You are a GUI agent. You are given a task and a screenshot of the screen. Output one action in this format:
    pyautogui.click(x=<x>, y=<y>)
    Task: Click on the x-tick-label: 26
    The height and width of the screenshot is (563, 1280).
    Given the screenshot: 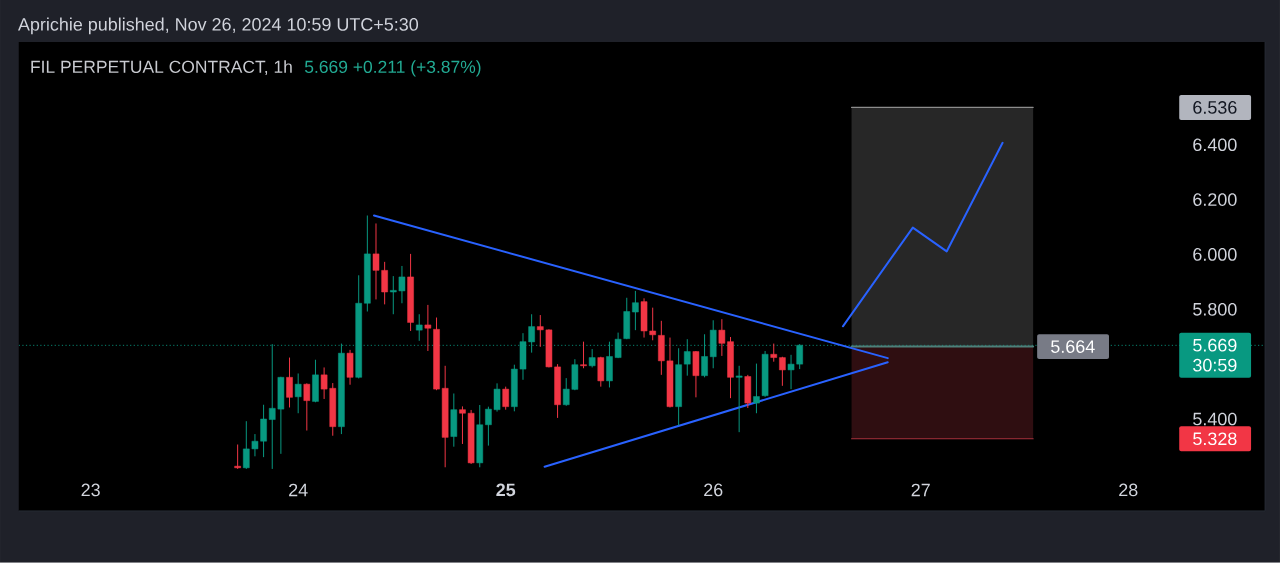 What is the action you would take?
    pyautogui.click(x=713, y=490)
    